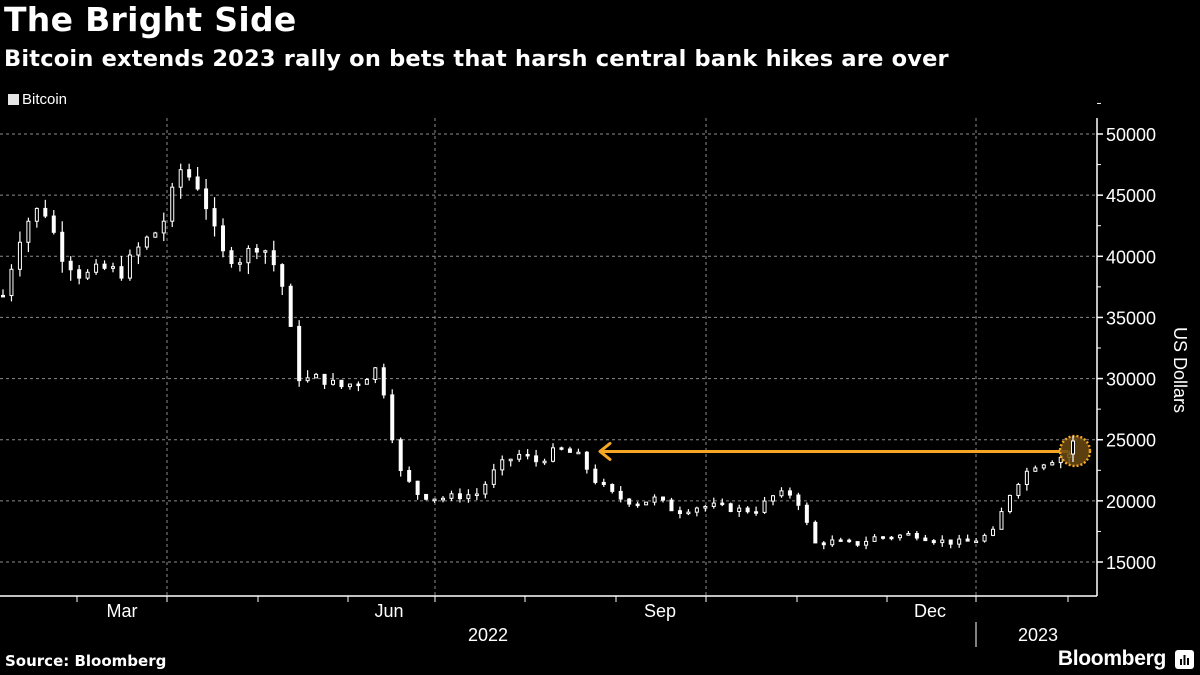 This screenshot has height=675, width=1200. Describe the element at coordinates (1131, 563) in the screenshot. I see `y-tick-label: 15000` at that location.